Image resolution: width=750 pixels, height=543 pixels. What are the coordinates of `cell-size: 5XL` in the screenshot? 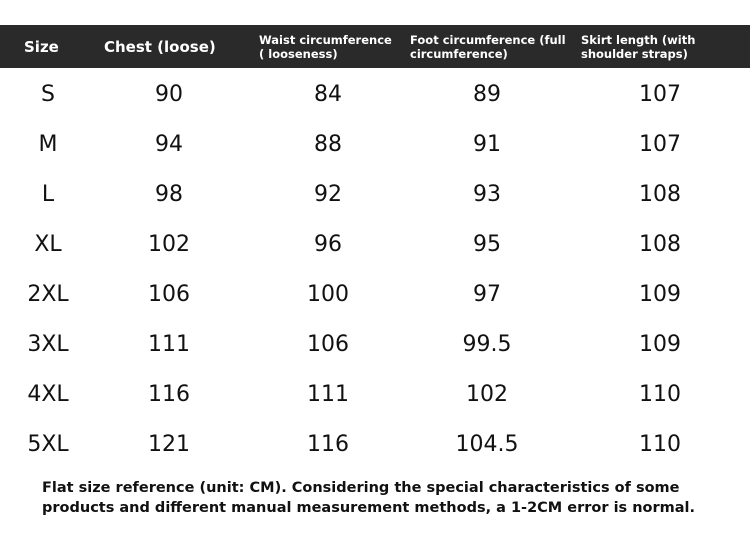 It's located at (48, 444).